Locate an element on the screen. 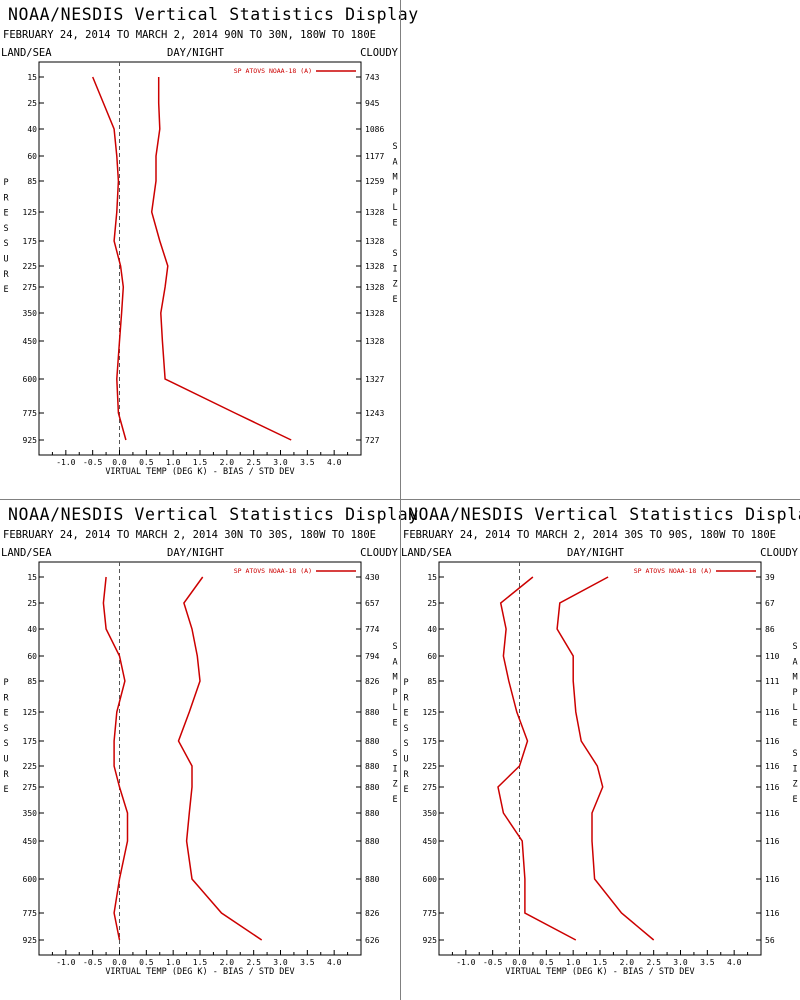  panel-title: NOAA/NESDIS Vertical Statistics Display is located at coordinates (213, 14).